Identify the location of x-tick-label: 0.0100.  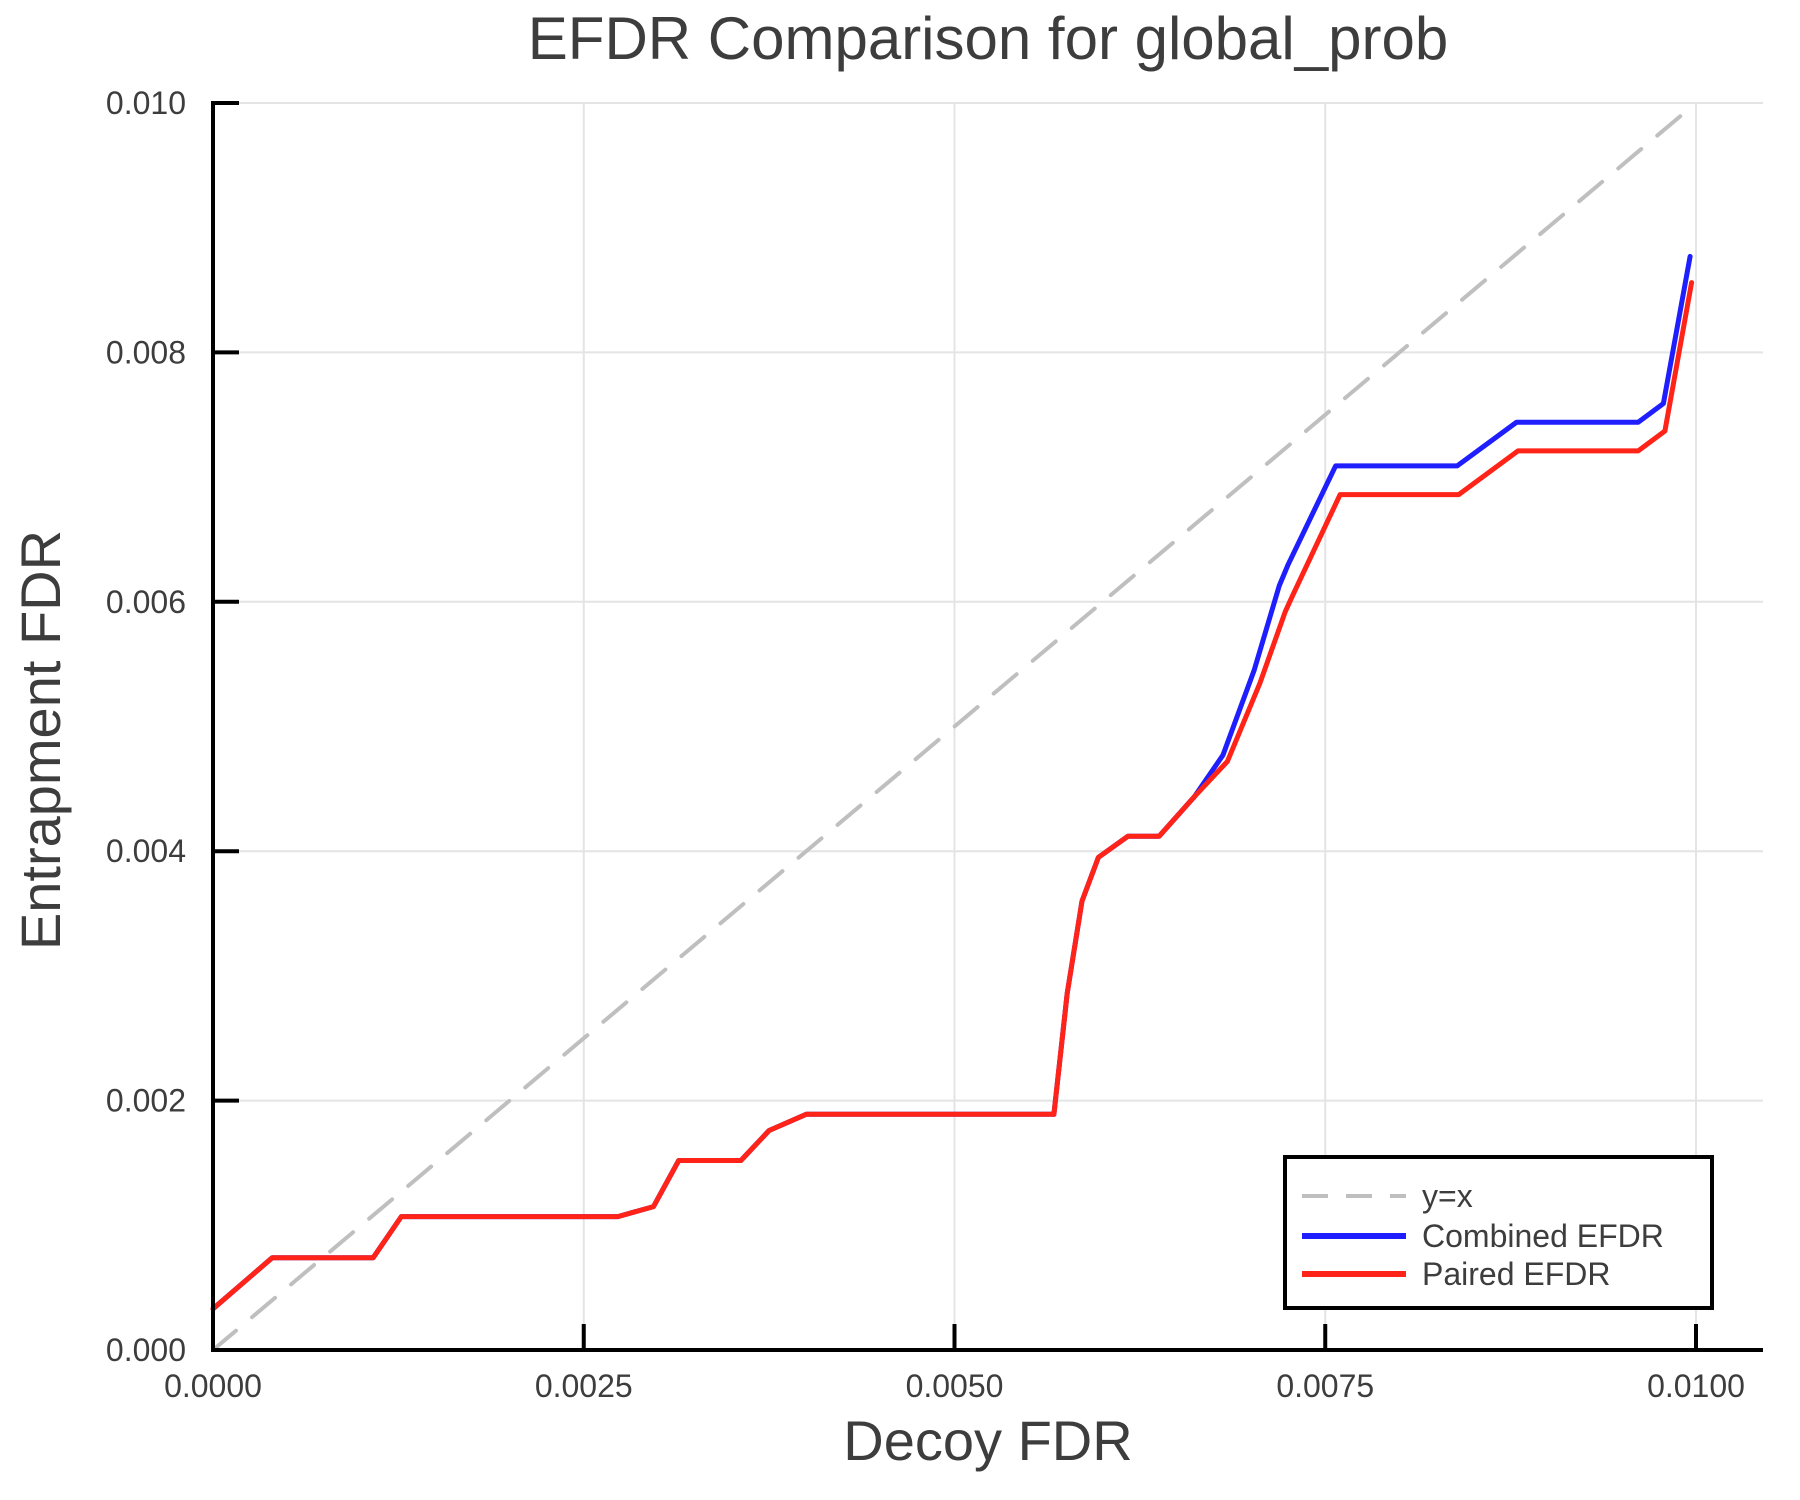
(1696, 1386).